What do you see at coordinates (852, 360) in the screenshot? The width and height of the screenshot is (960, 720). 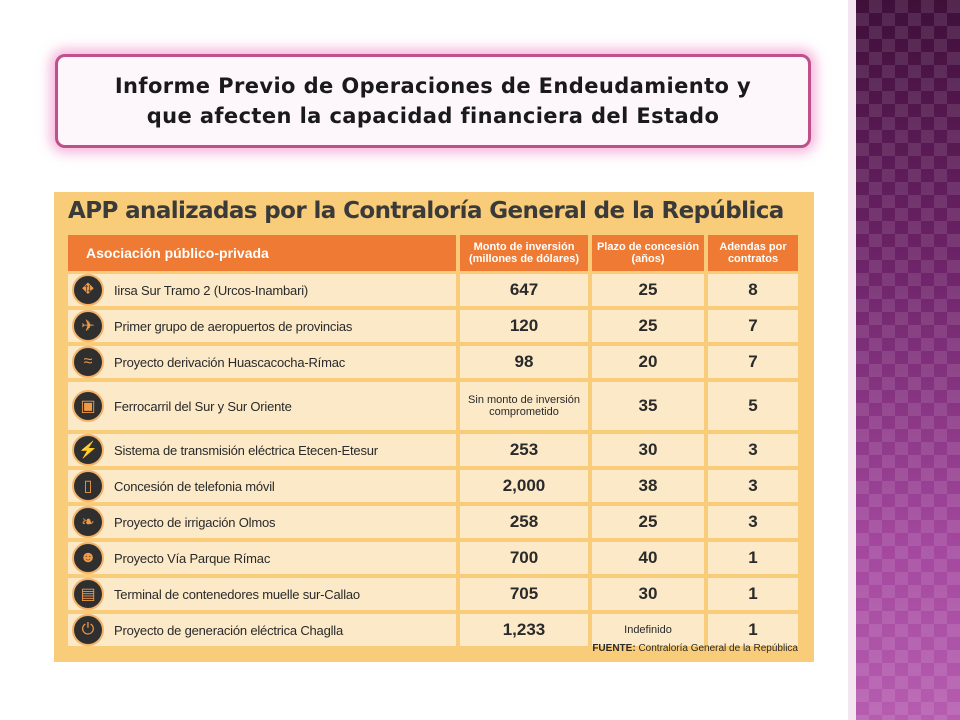 I see `side-band-edge` at bounding box center [852, 360].